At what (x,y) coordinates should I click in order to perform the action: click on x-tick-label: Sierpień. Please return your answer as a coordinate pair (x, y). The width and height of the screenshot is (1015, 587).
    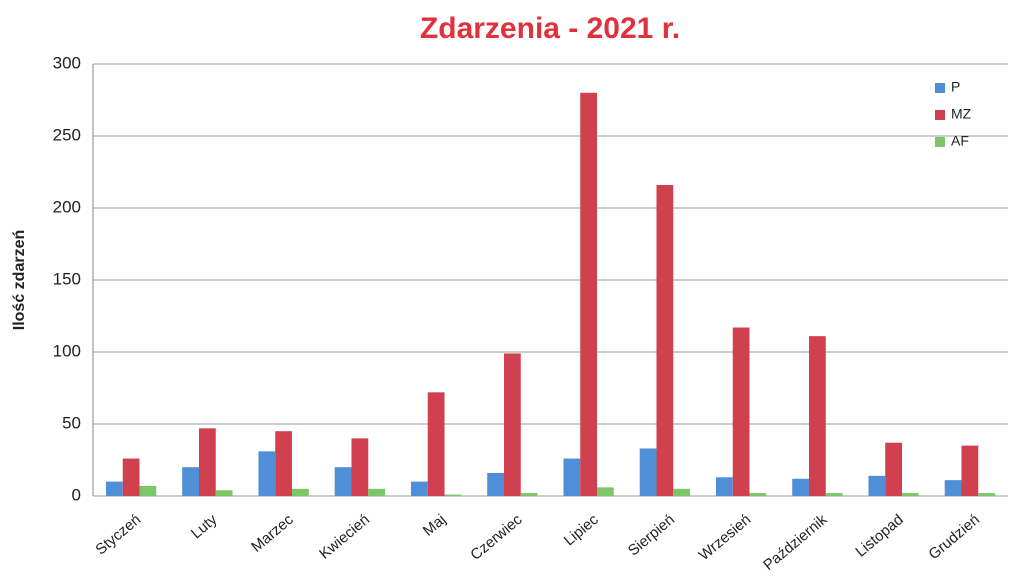
    Looking at the image, I should click on (651, 535).